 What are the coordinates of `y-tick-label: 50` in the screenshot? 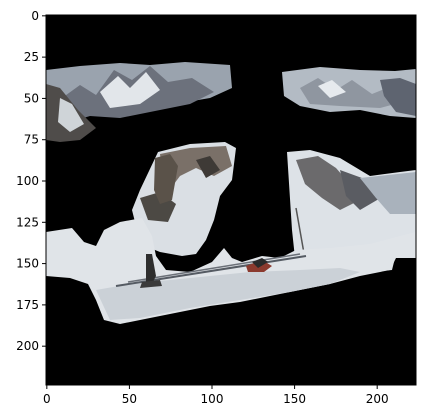 It's located at (31, 98).